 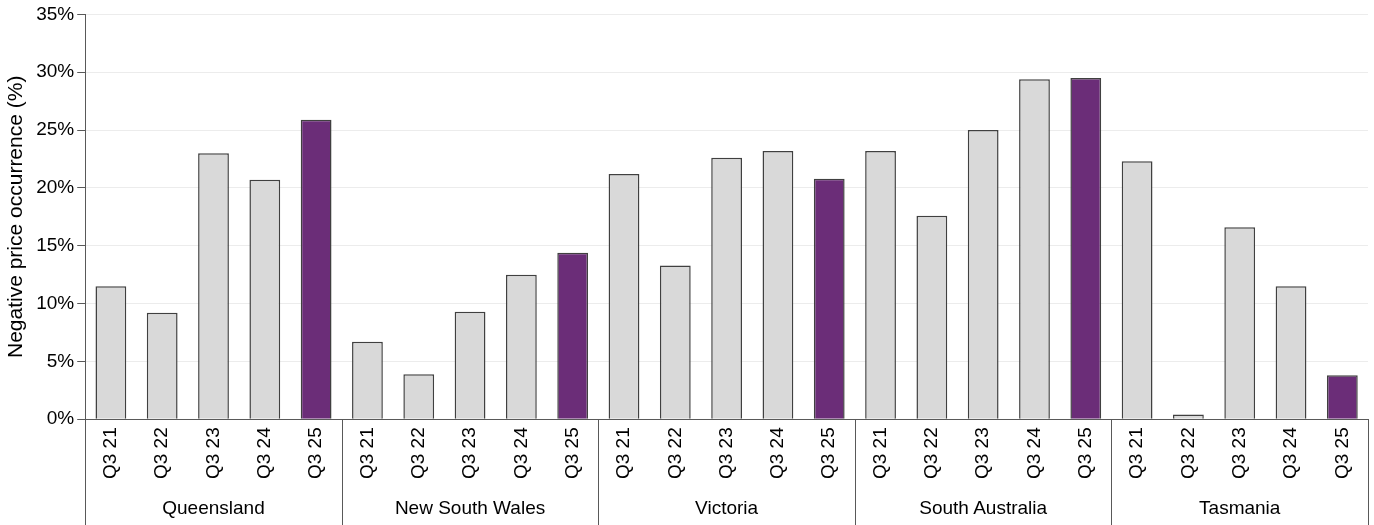 What do you see at coordinates (60, 360) in the screenshot?
I see `y-tick-label: 5%` at bounding box center [60, 360].